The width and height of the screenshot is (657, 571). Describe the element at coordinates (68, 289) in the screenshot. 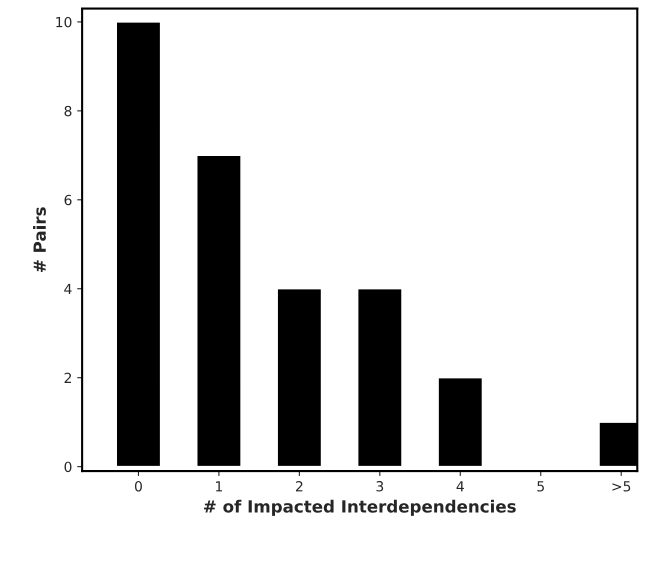

I see `y-tick-label: 4` at that location.